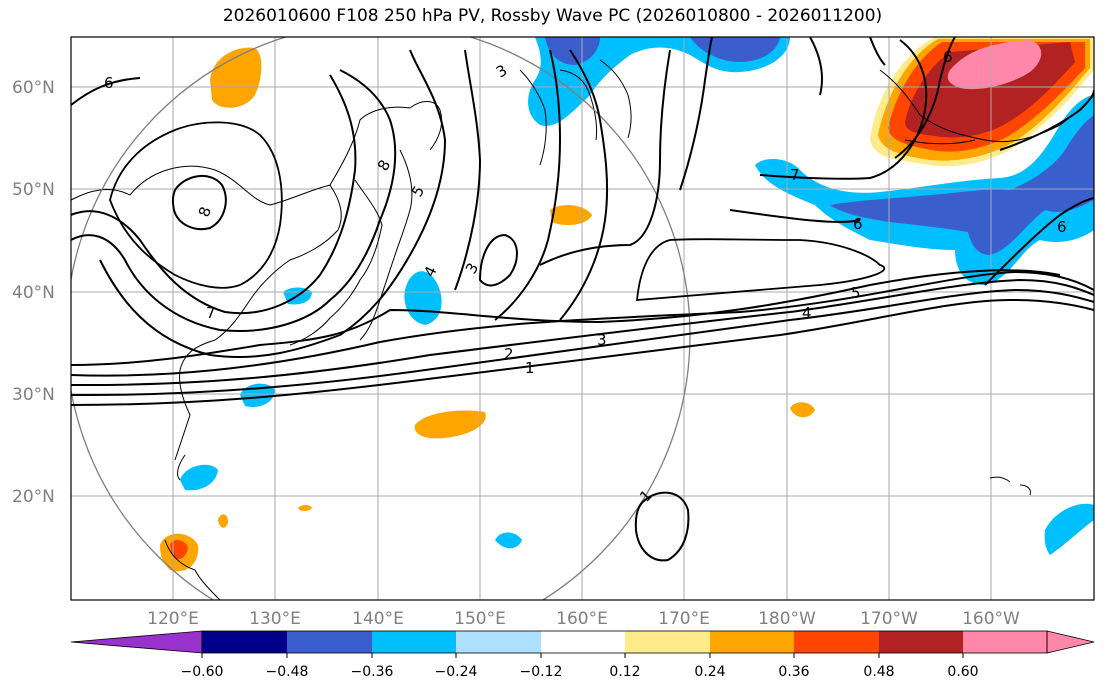  What do you see at coordinates (793, 672) in the screenshot?
I see `colorbar-tick-label: 0.36` at bounding box center [793, 672].